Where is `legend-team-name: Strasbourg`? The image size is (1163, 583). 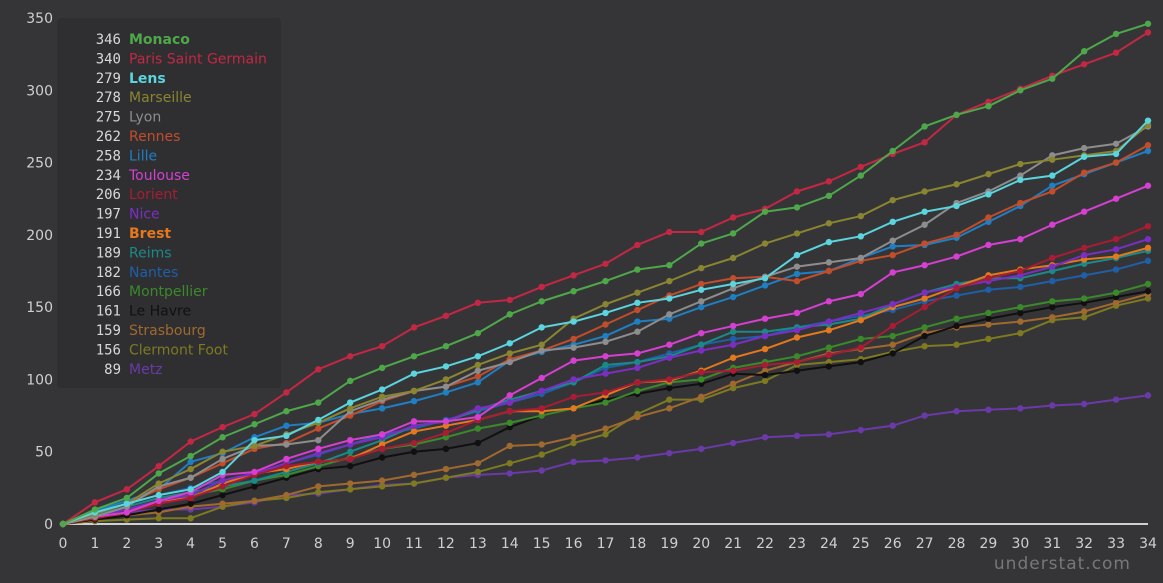 legend-team-name: Strasbourg is located at coordinates (167, 331).